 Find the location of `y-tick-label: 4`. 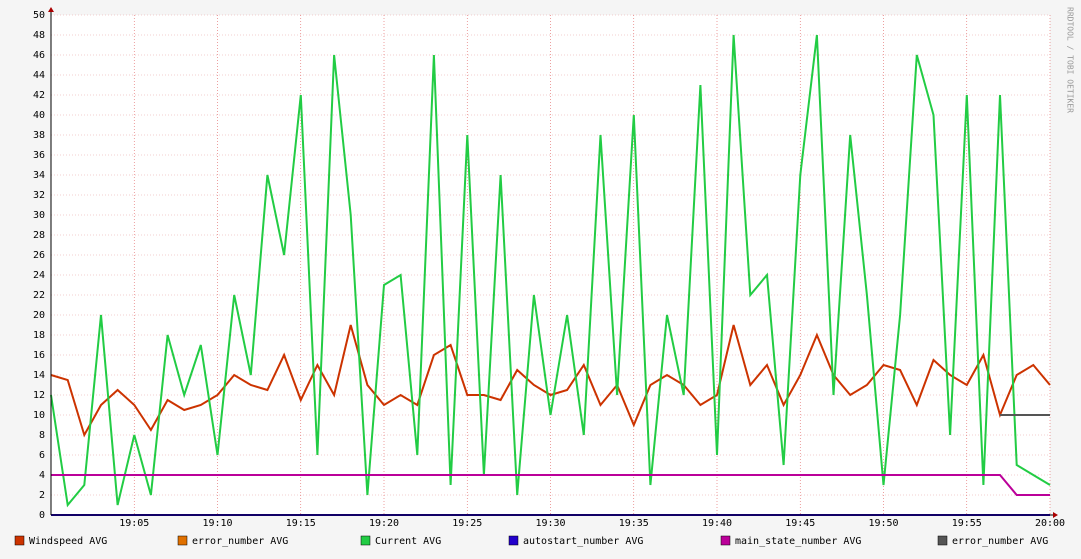

y-tick-label: 4 is located at coordinates (42, 475).